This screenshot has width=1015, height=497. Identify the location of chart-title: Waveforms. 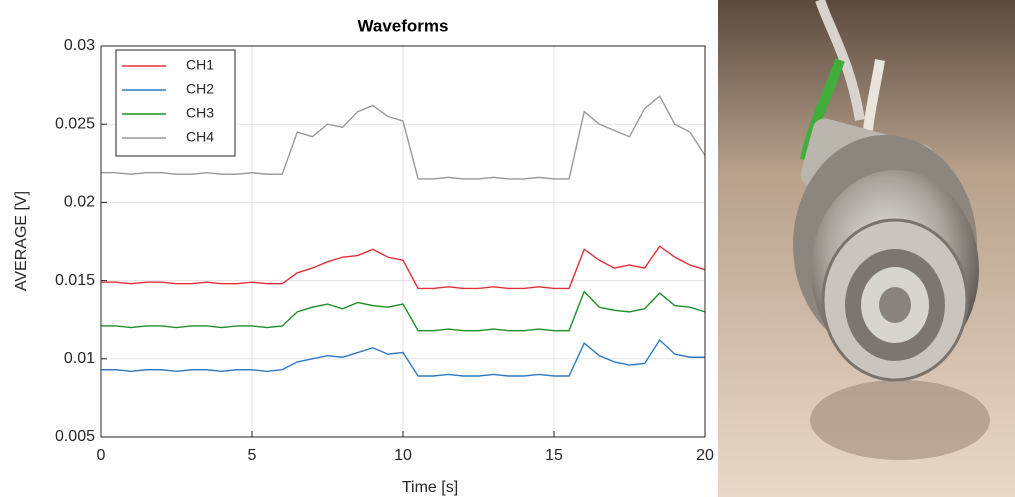
(402, 25).